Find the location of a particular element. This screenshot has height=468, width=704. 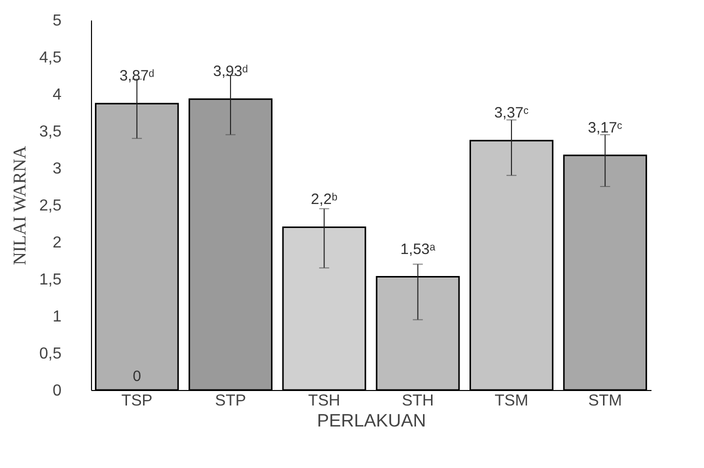

annotation: 0 is located at coordinates (137, 376).